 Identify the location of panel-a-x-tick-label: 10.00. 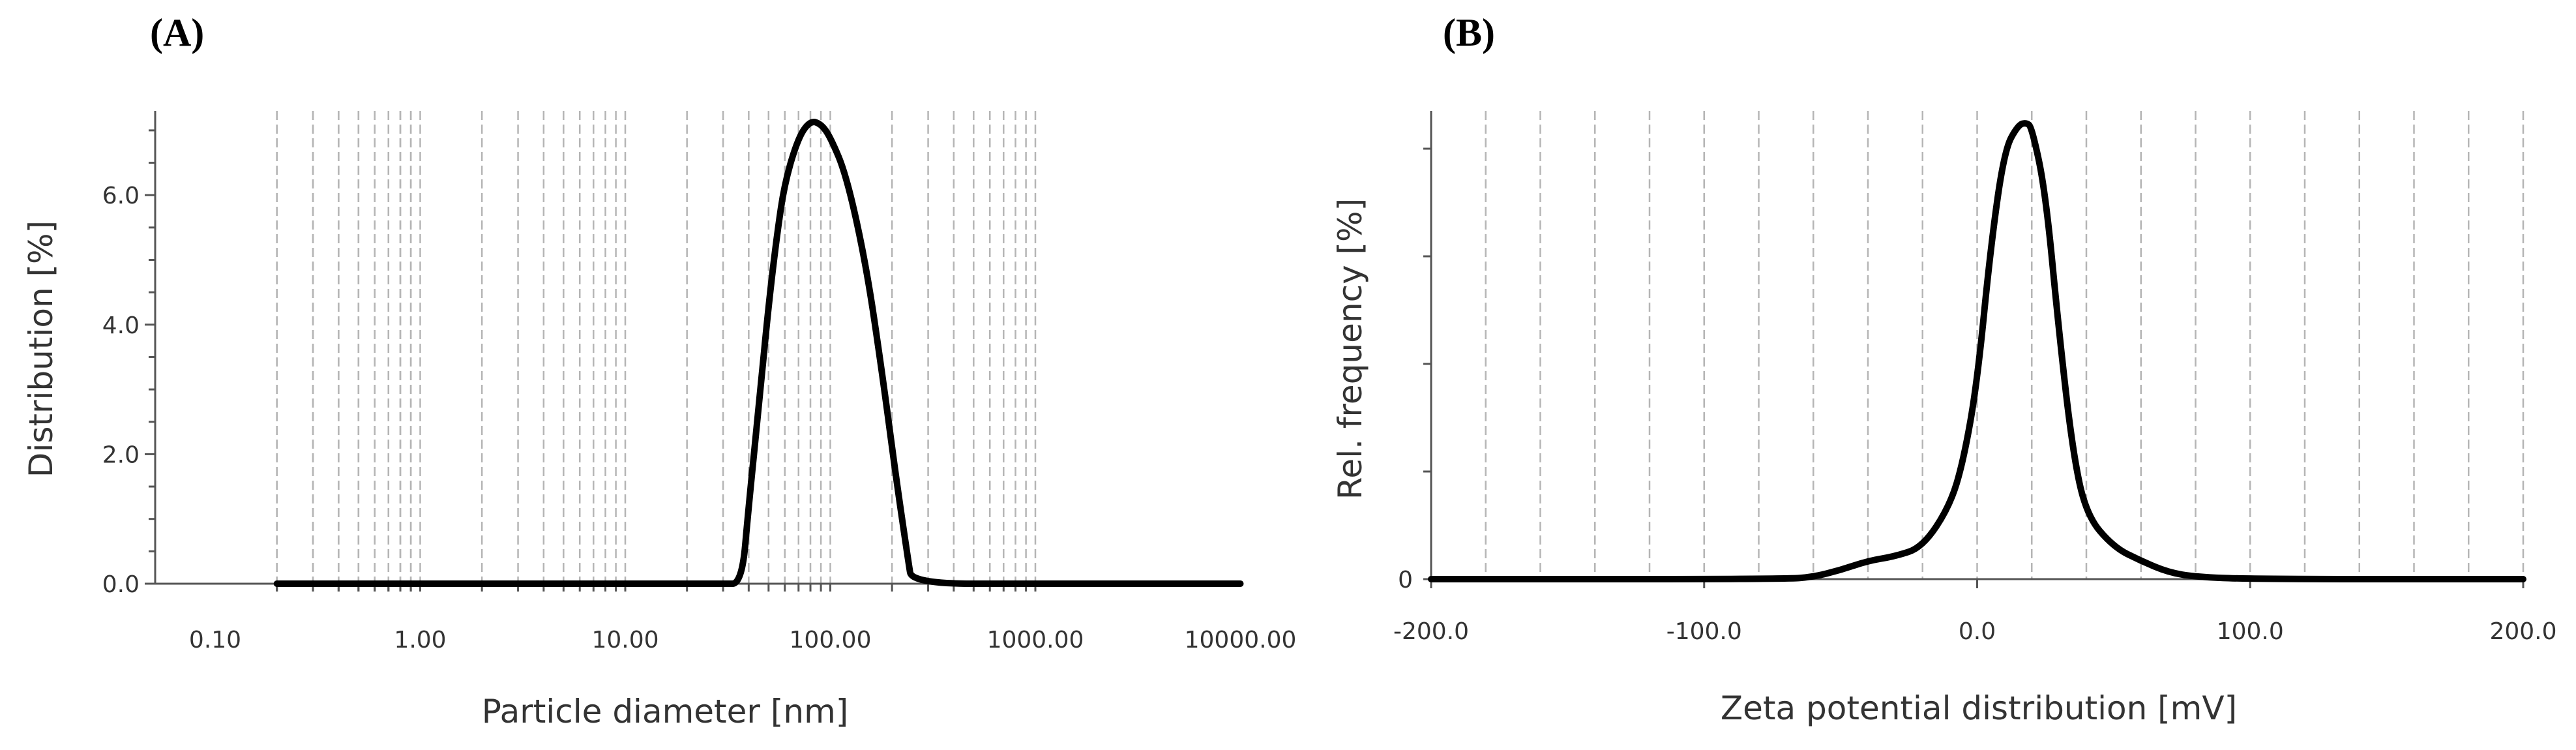
(625, 640).